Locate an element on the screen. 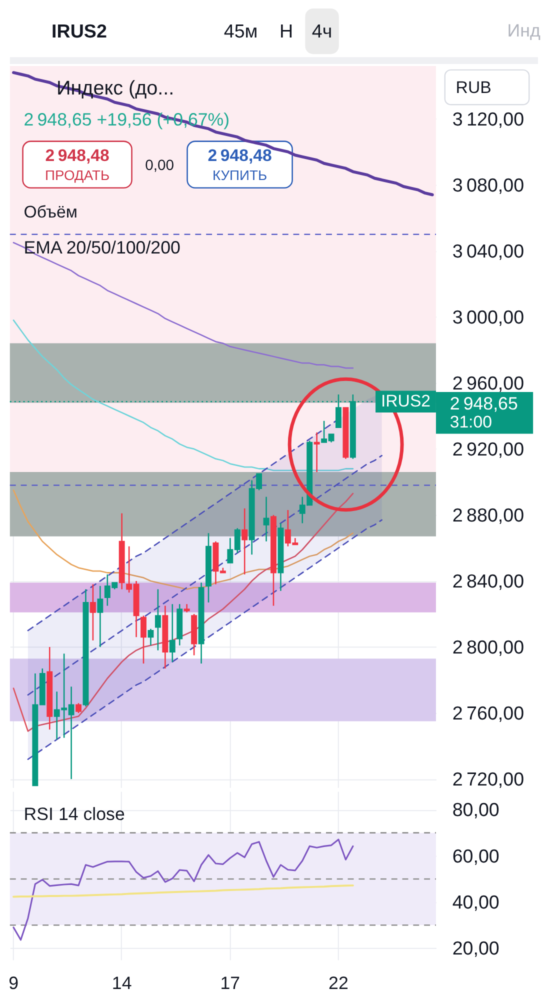  y-tick-label: 3 000,00 is located at coordinates (488, 317).